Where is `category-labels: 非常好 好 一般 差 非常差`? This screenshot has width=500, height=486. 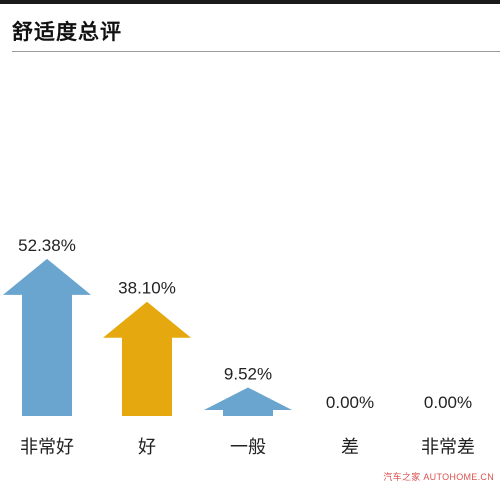 category-labels: 非常好 好 一般 差 非常差 is located at coordinates (247, 447).